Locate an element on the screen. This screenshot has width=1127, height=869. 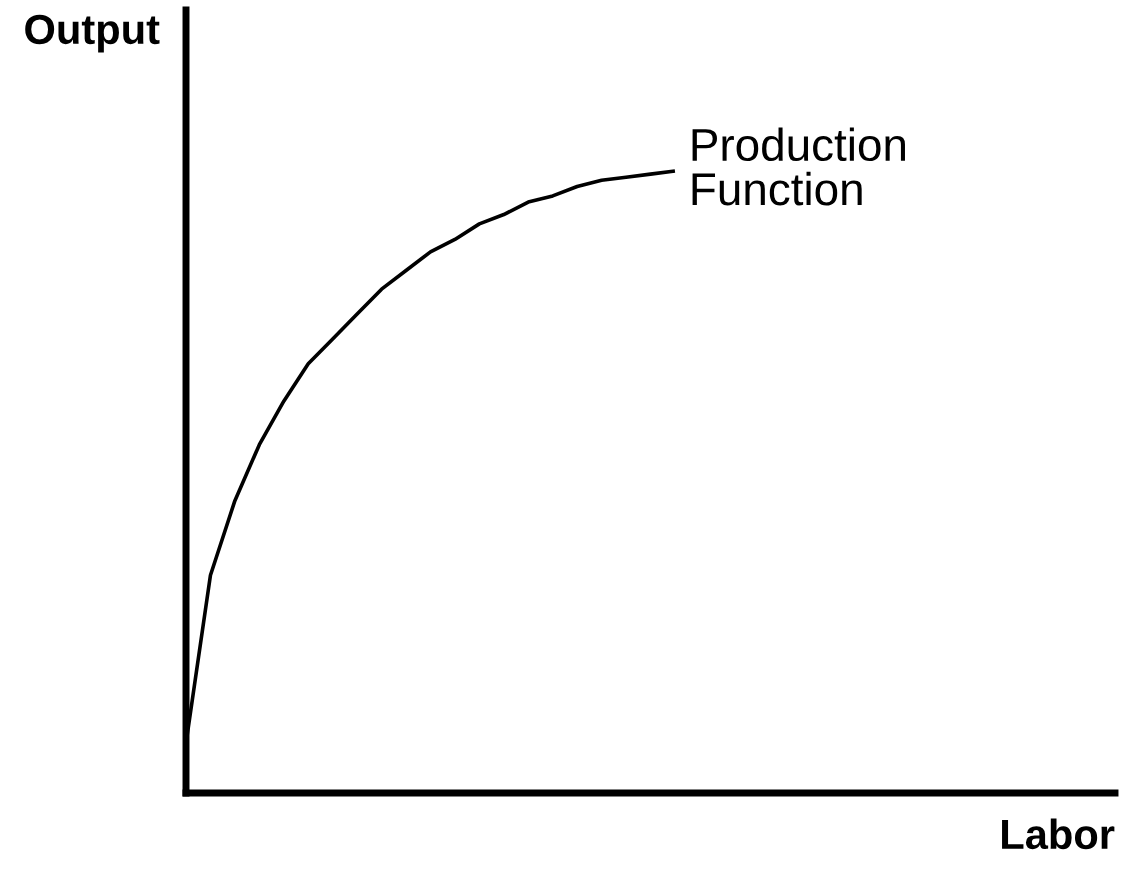
y-axis-title: Output is located at coordinates (92, 33).